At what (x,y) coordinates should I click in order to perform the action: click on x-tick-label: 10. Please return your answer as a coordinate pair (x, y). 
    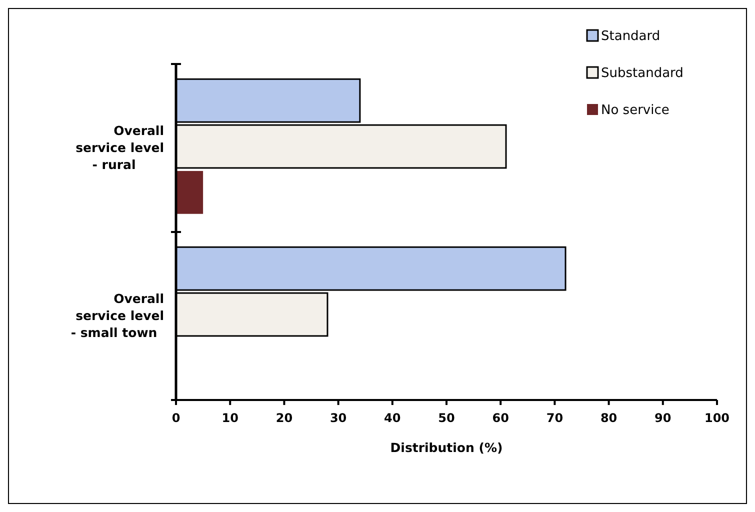
    Looking at the image, I should click on (230, 418).